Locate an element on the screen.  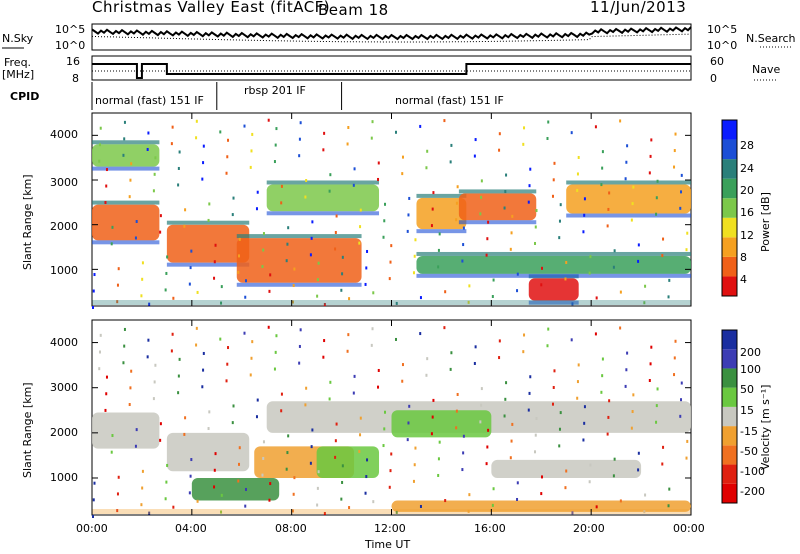
freq-label: Freq. is located at coordinates (18, 62).